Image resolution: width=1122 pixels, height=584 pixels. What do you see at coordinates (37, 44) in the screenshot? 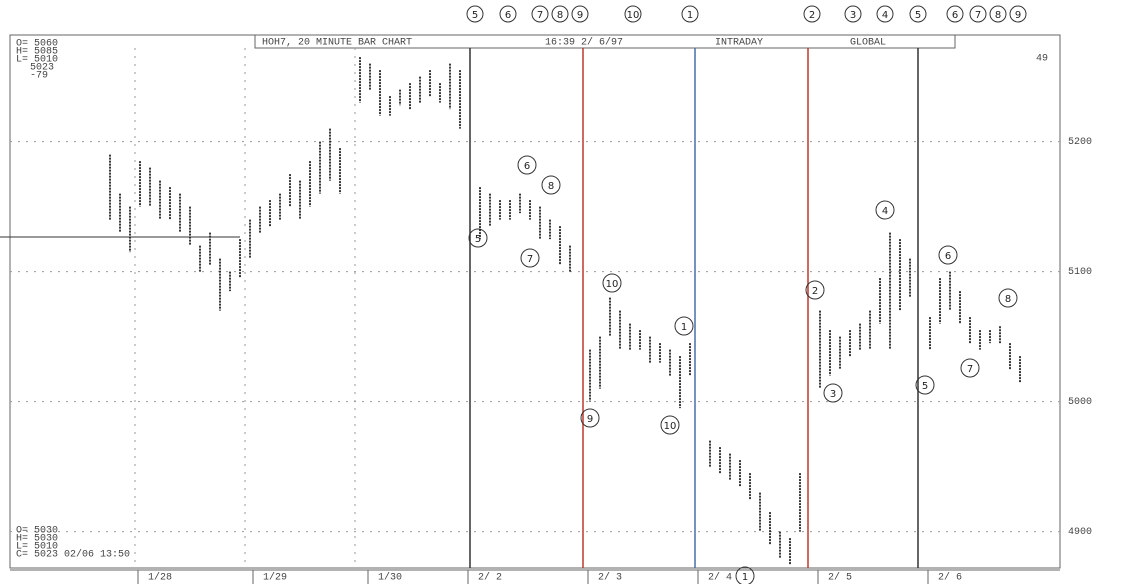
I see `info-top: O= 5060` at bounding box center [37, 44].